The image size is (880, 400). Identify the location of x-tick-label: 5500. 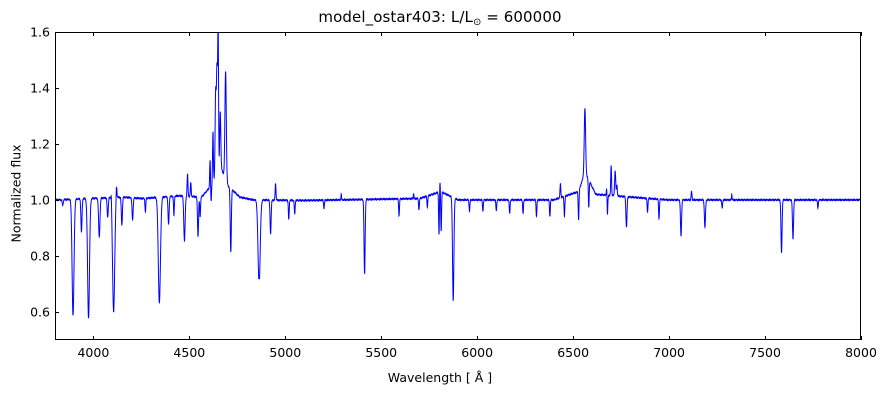
(381, 352).